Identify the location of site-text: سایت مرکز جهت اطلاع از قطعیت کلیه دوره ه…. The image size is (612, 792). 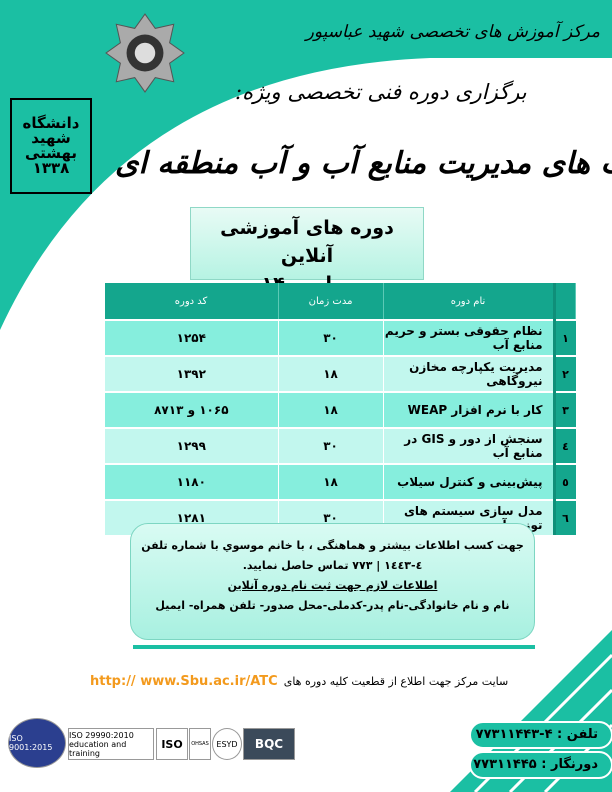
(396, 681).